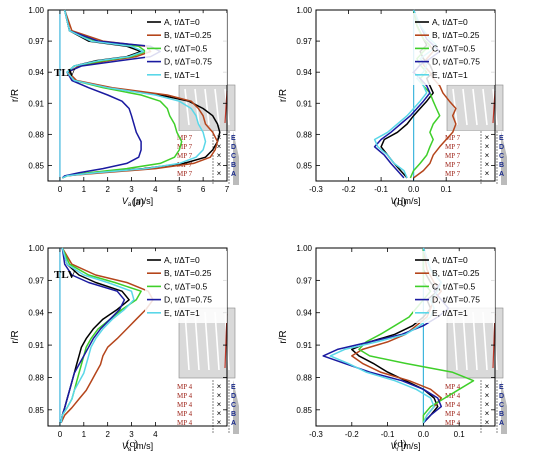 This screenshot has width=550, height=467. Describe the element at coordinates (227, 189) in the screenshot. I see `x-tick-label: 7` at that location.